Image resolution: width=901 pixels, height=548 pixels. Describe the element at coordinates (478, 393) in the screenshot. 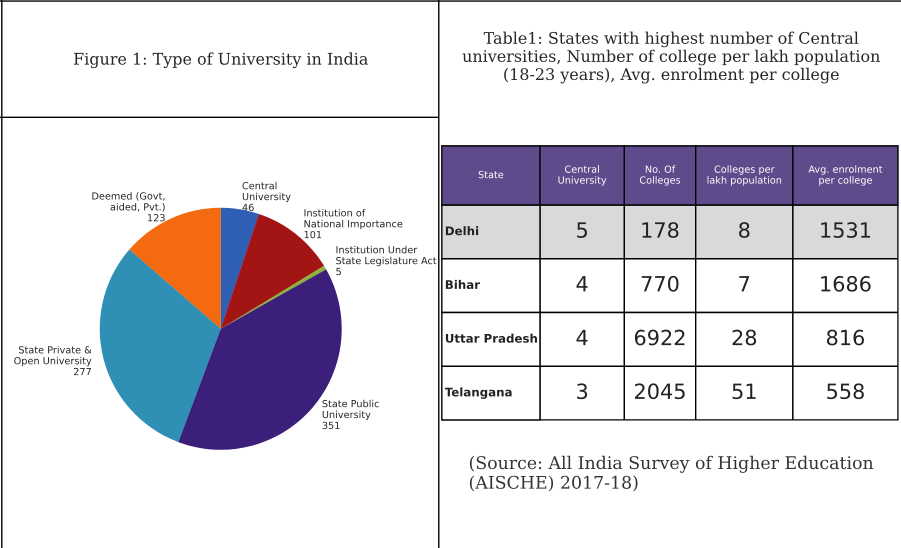

I see `y-tick-label: Telangana` at that location.